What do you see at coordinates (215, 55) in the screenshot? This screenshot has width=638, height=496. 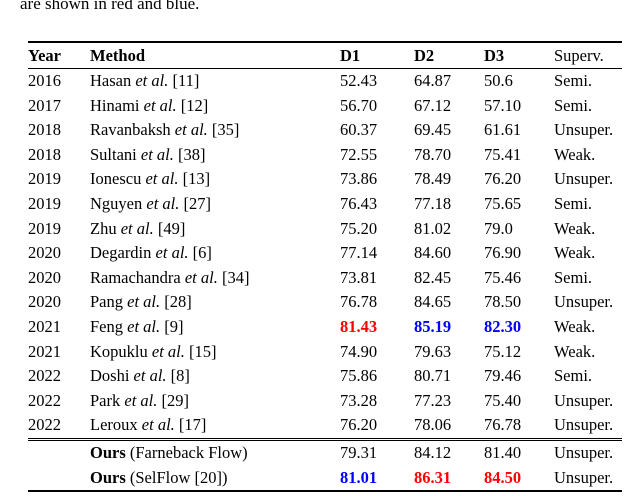 I see `column-header-method: Method` at bounding box center [215, 55].